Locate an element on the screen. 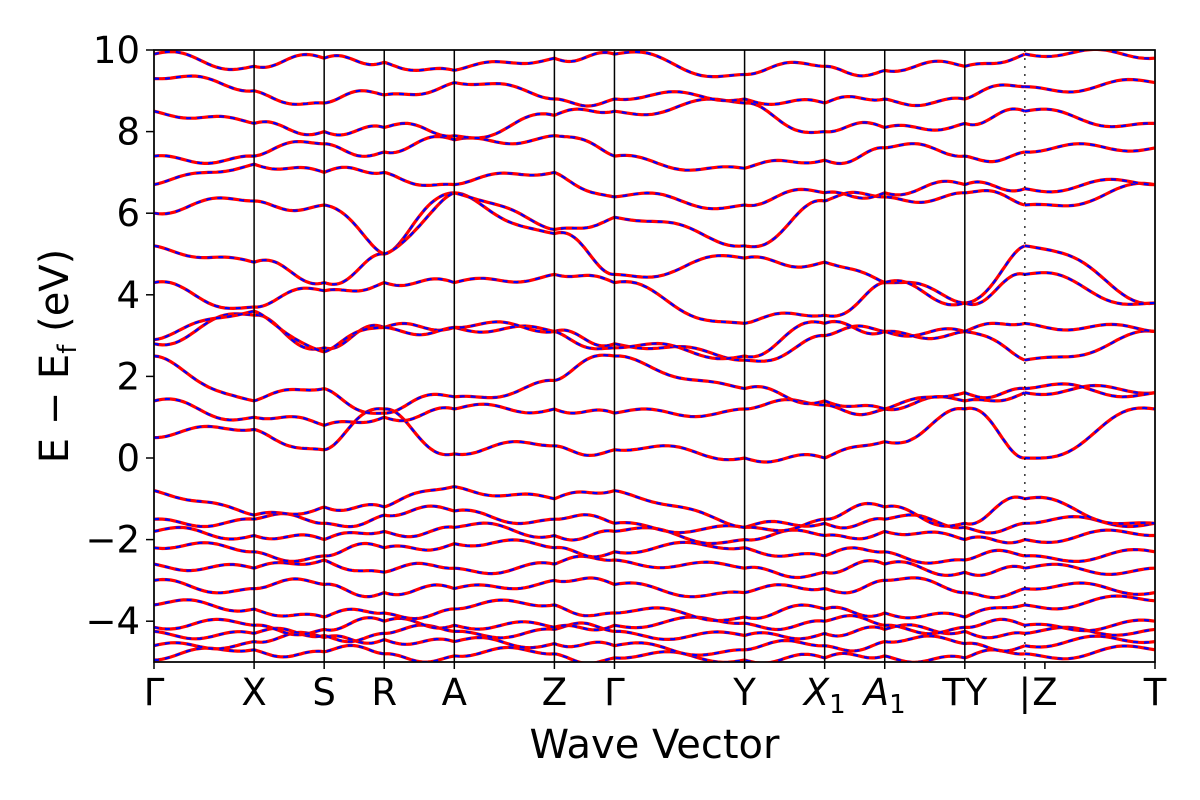 The height and width of the screenshot is (800, 1200). x-tick-label-main: TY is located at coordinates (964, 692).